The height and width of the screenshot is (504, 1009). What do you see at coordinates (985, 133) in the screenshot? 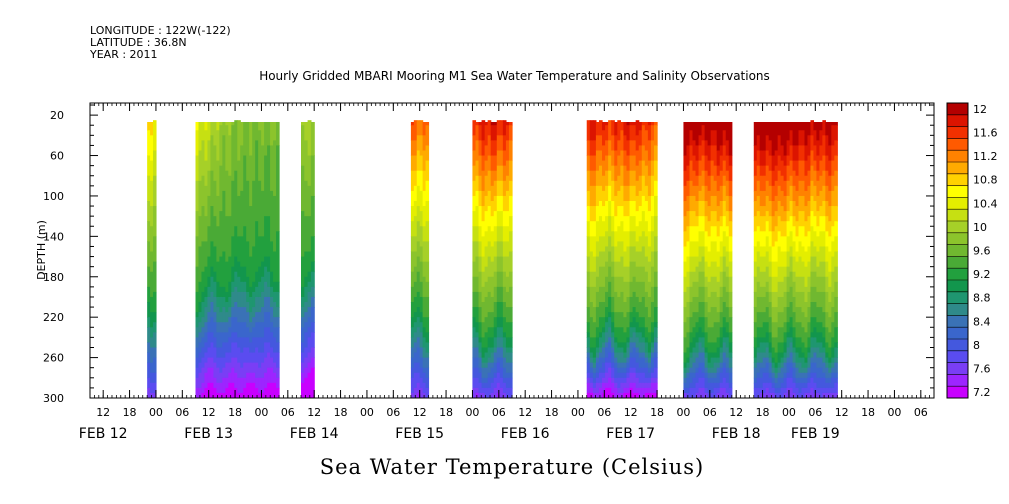
I see `colorbar-label: 11.6` at bounding box center [985, 133].